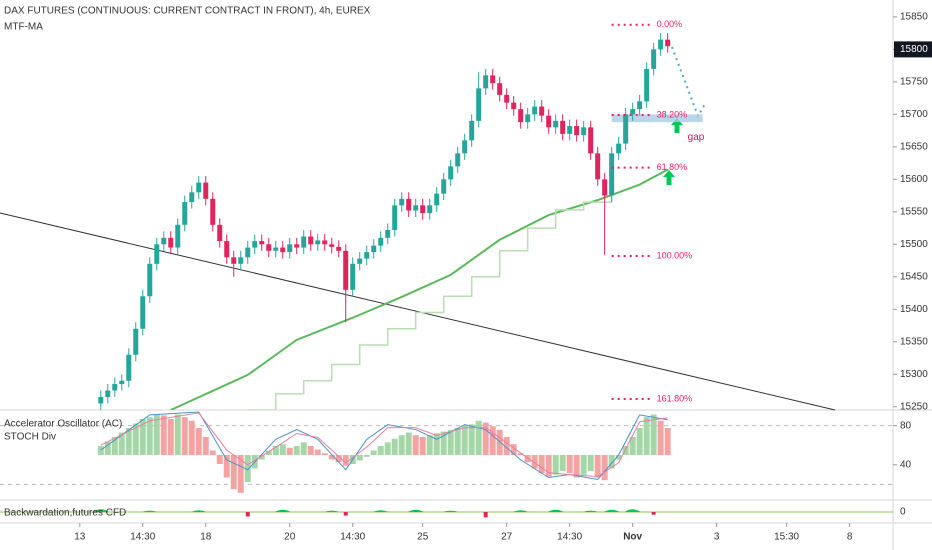 This screenshot has height=550, width=932. What do you see at coordinates (914, 211) in the screenshot?
I see `y-tick-label: 15550` at bounding box center [914, 211].